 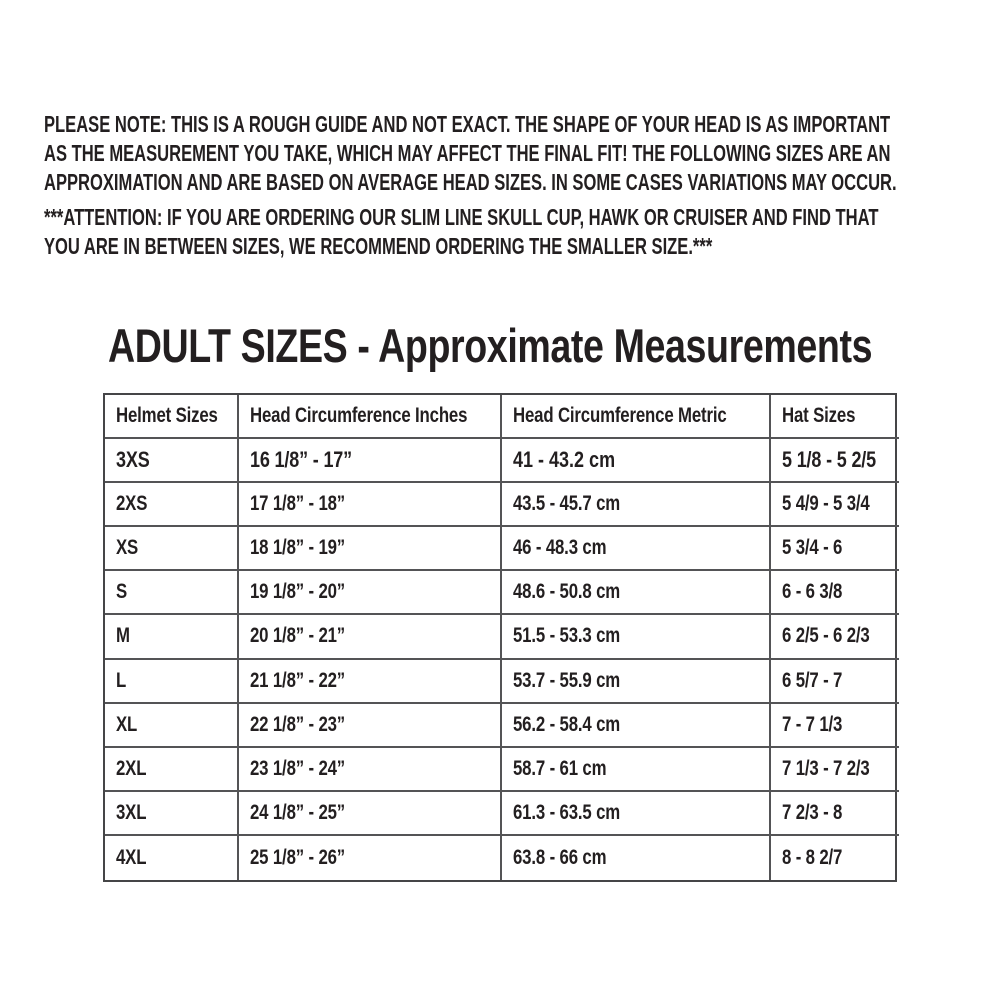 I want to click on table-cell-hat: 5 1/8 - 5 2/5, so click(x=835, y=461).